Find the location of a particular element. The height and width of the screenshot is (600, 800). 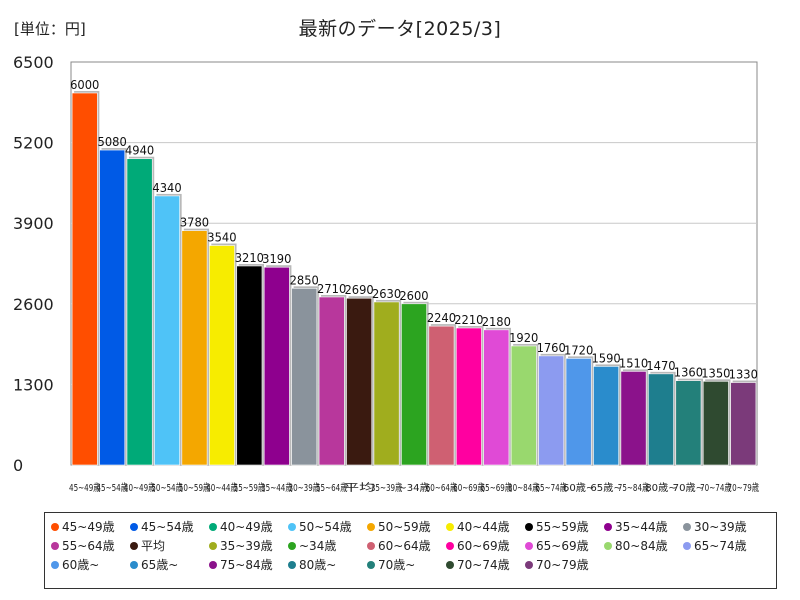

data-label: 1920 is located at coordinates (523, 338).